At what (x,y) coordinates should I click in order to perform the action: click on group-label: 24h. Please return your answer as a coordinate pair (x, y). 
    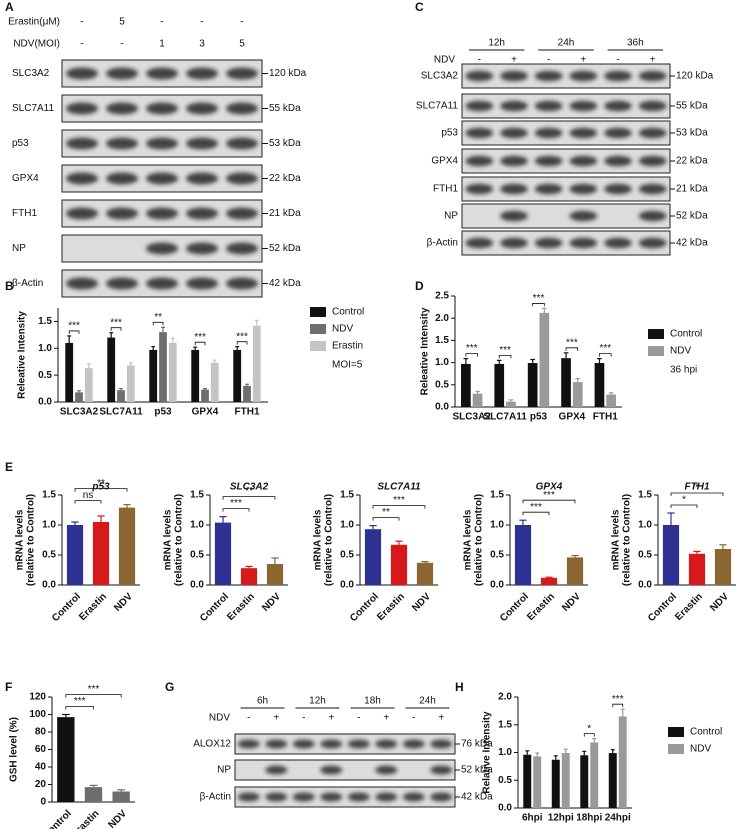
    Looking at the image, I should click on (427, 701).